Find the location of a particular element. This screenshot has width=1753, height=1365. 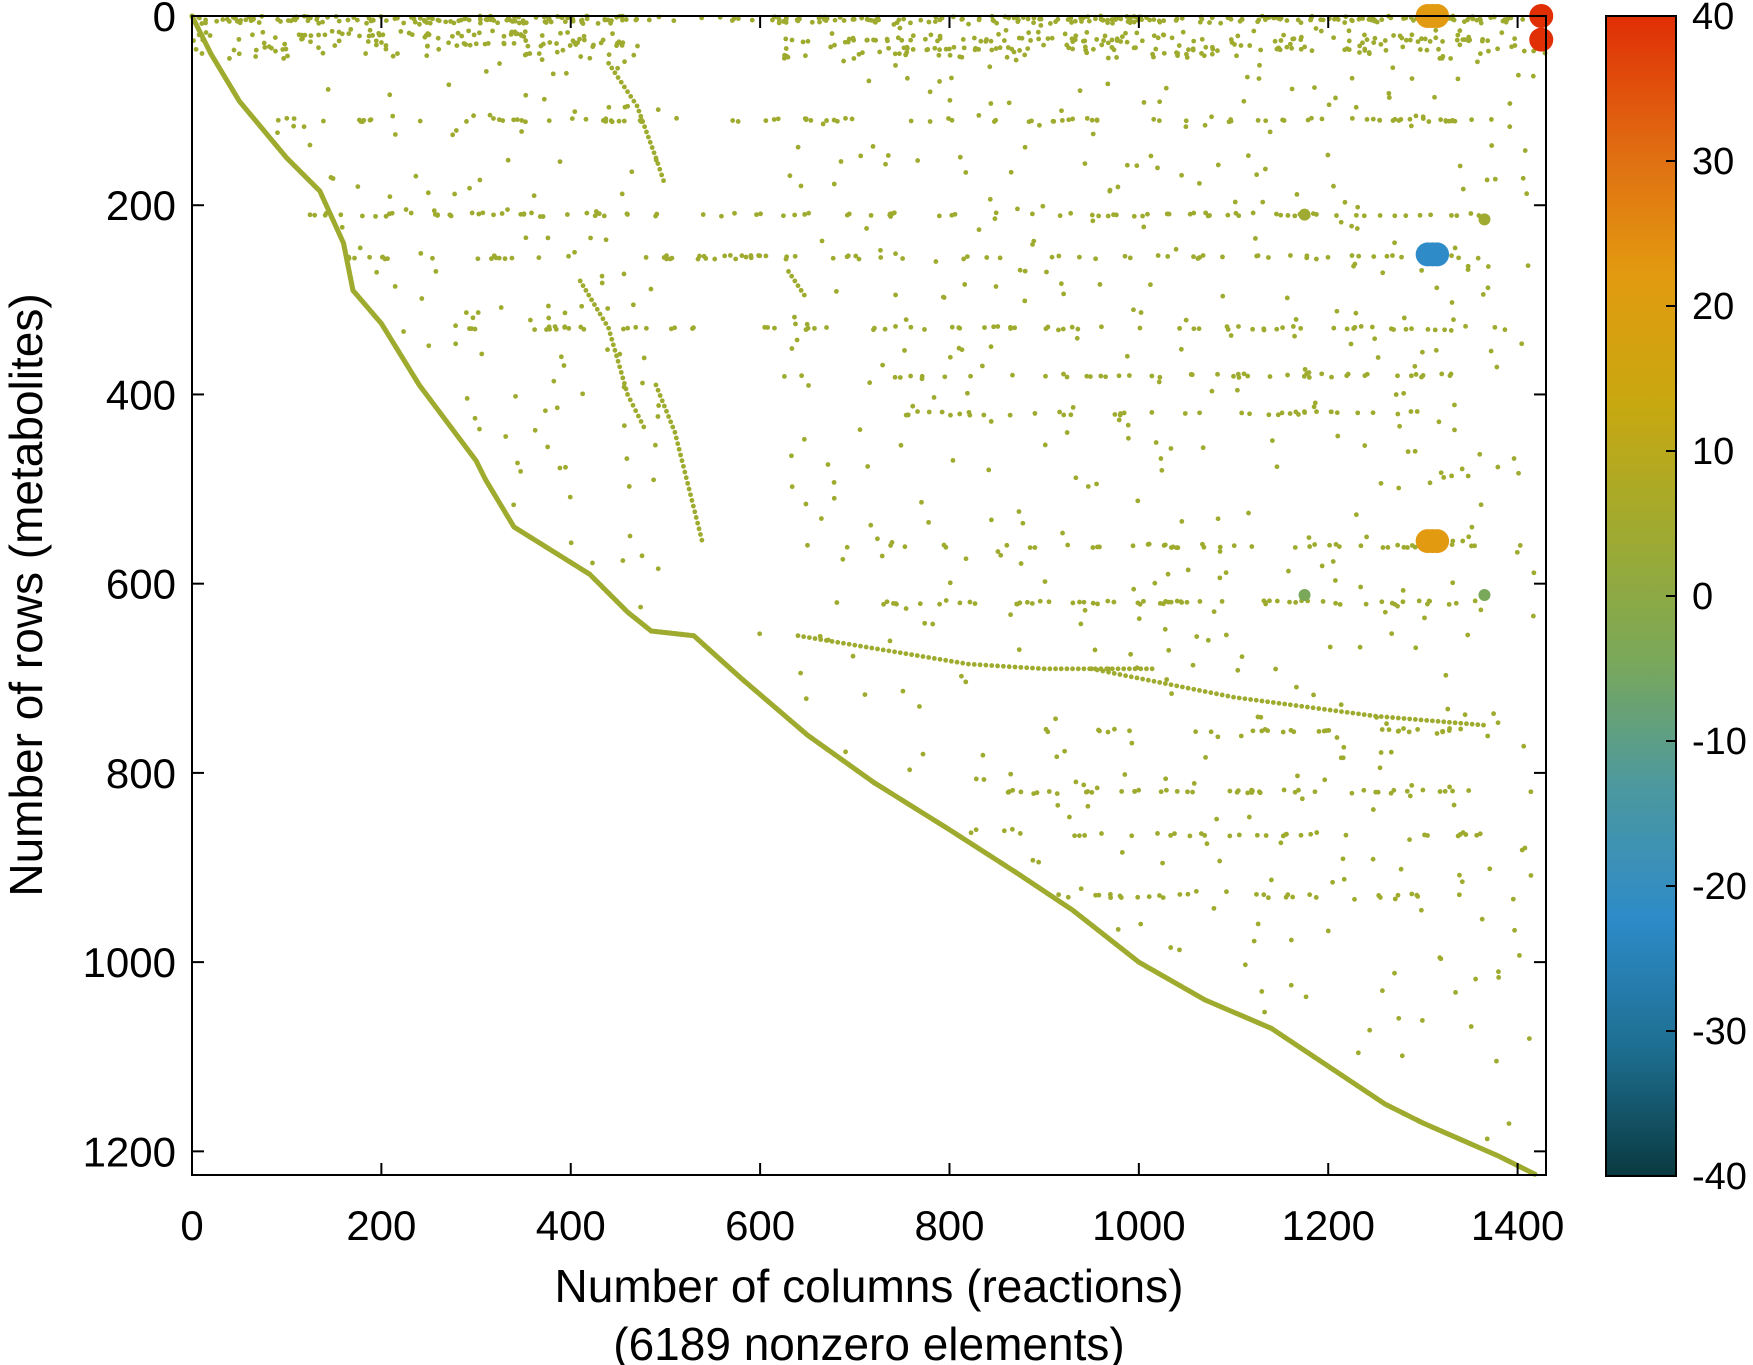

y-tick-label: 1200 is located at coordinates (129, 1151).